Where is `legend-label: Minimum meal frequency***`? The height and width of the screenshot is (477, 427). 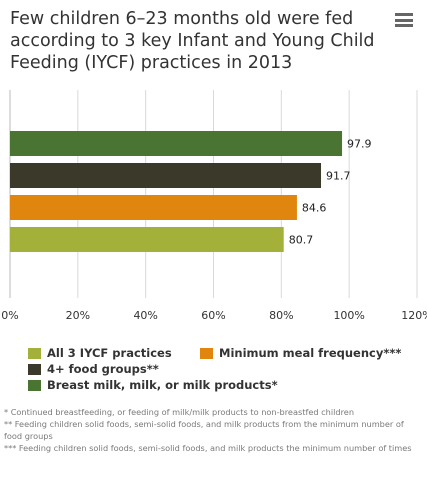 legend-label: Minimum meal frequency*** is located at coordinates (310, 353).